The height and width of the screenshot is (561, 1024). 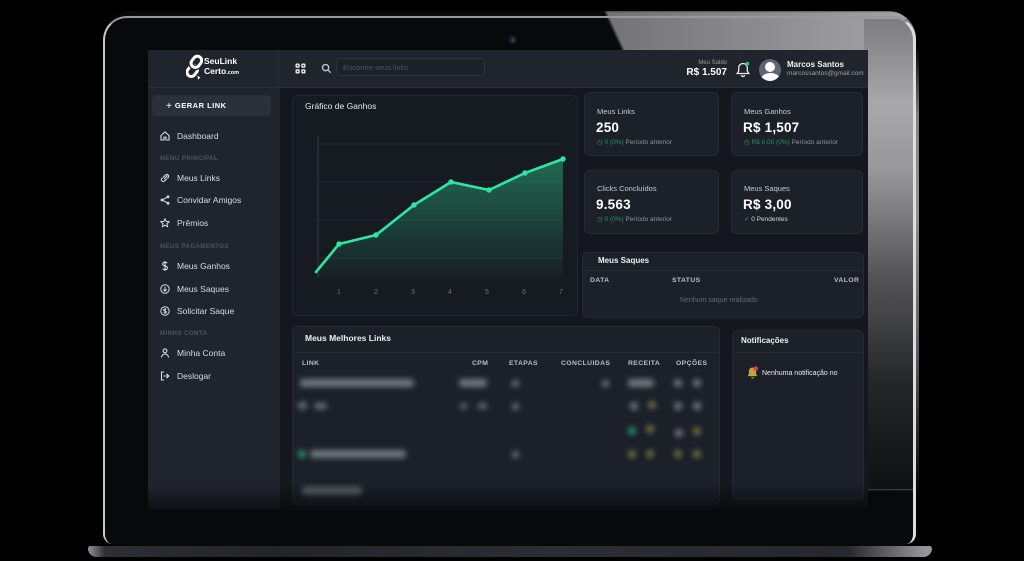 What do you see at coordinates (450, 292) in the screenshot?
I see `svg-text: 4` at bounding box center [450, 292].